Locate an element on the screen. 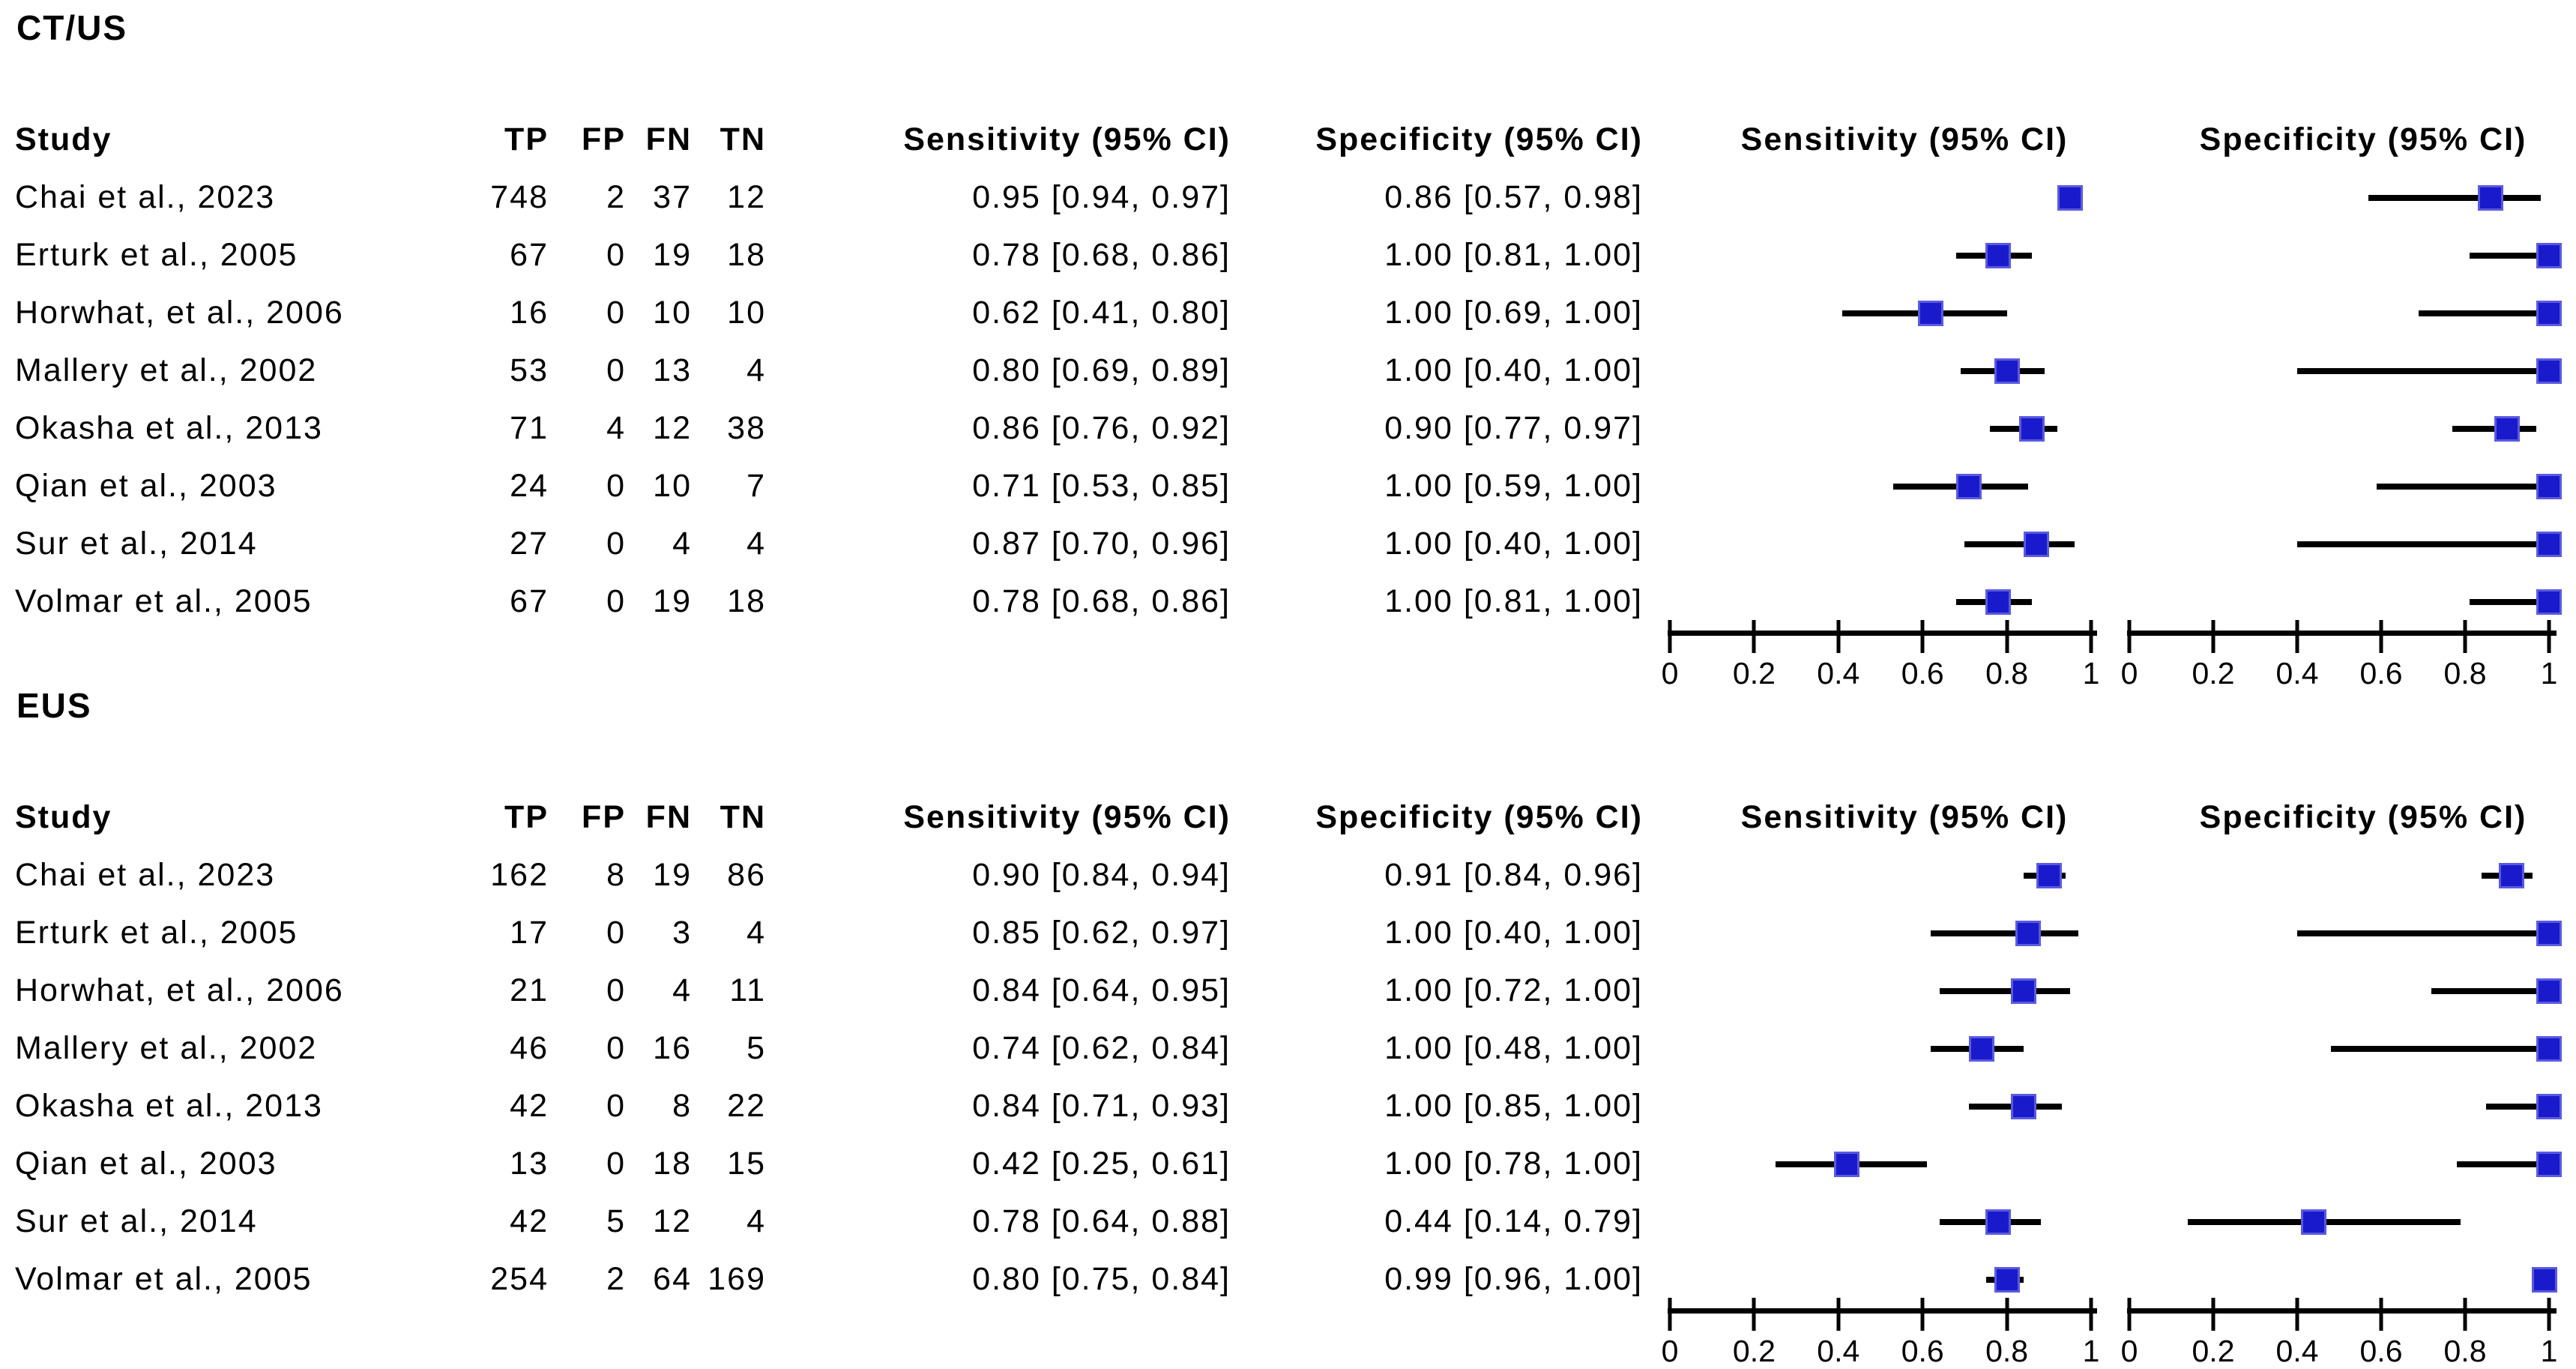  sensitivity-ci-text: 0.87 [0.70, 0.96] is located at coordinates (1102, 544).